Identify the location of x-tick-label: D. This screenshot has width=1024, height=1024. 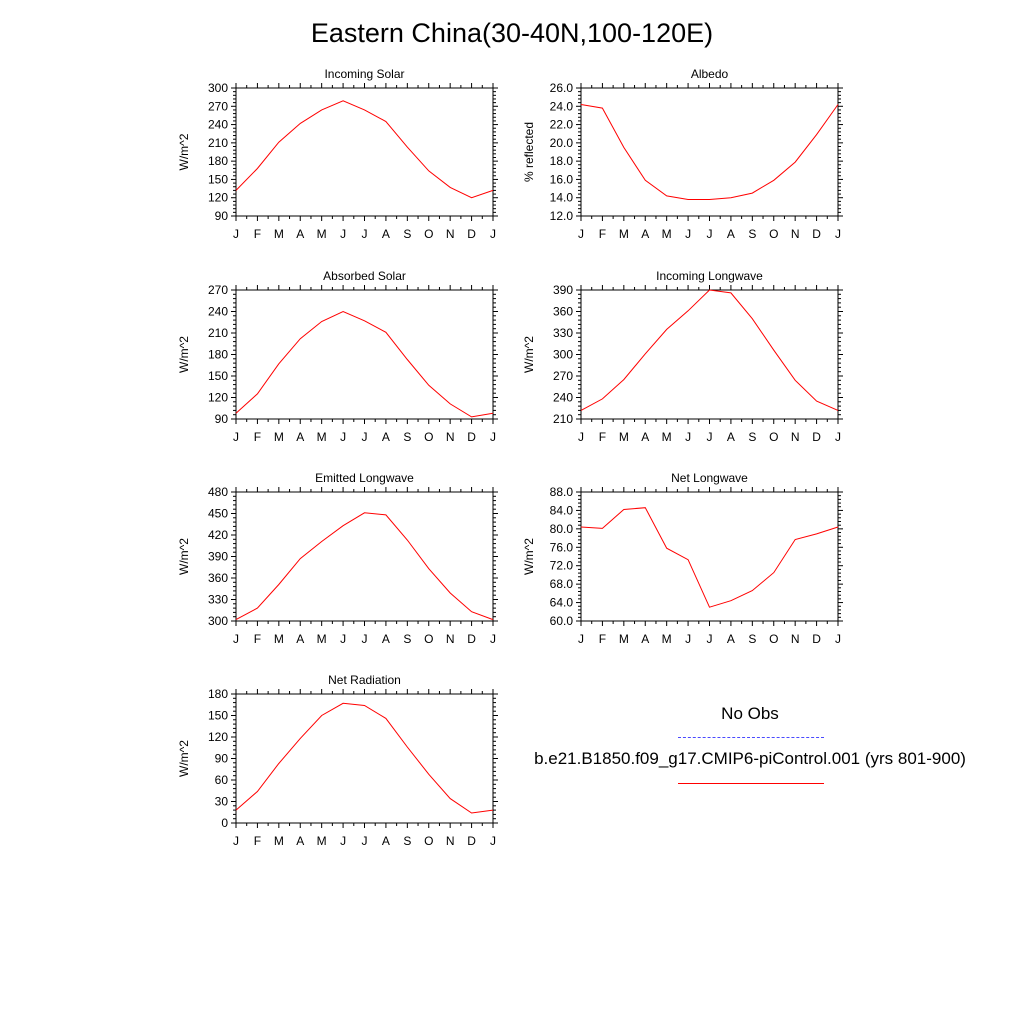
(471, 437).